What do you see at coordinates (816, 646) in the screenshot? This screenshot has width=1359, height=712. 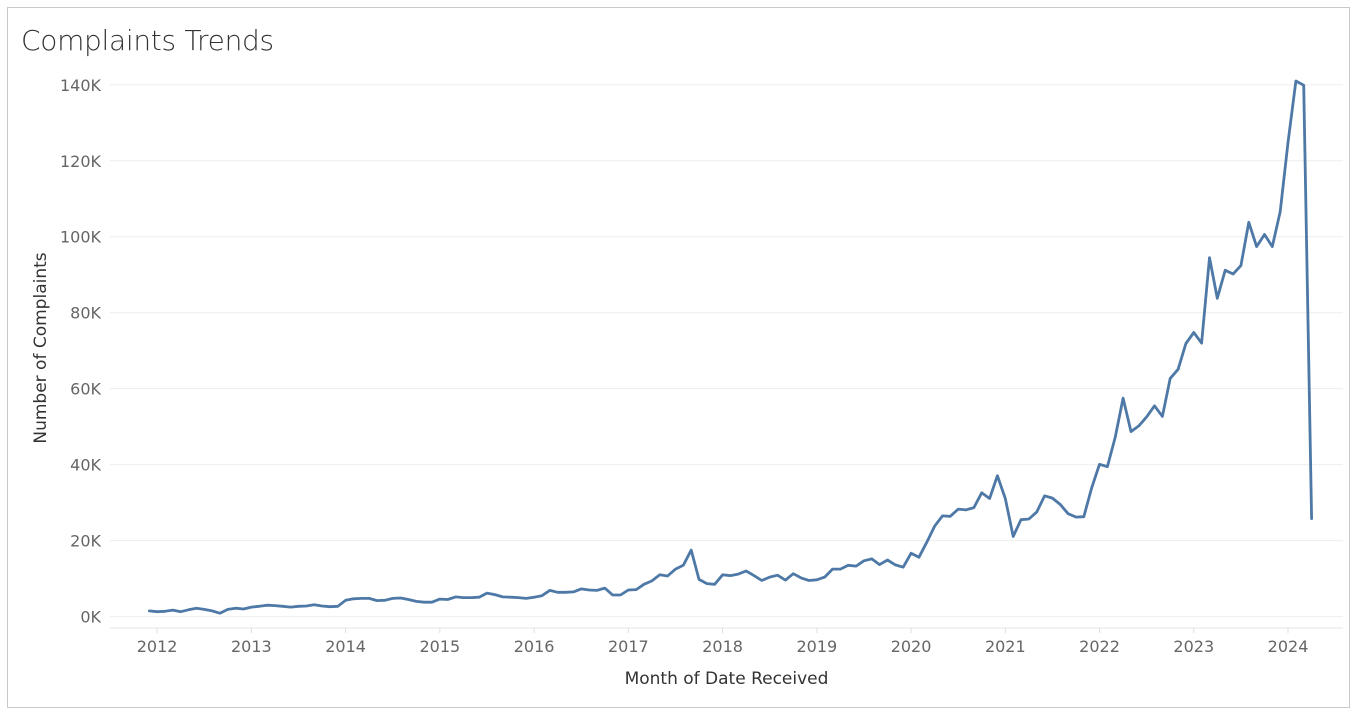 I see `x-tick-label: 2019` at bounding box center [816, 646].